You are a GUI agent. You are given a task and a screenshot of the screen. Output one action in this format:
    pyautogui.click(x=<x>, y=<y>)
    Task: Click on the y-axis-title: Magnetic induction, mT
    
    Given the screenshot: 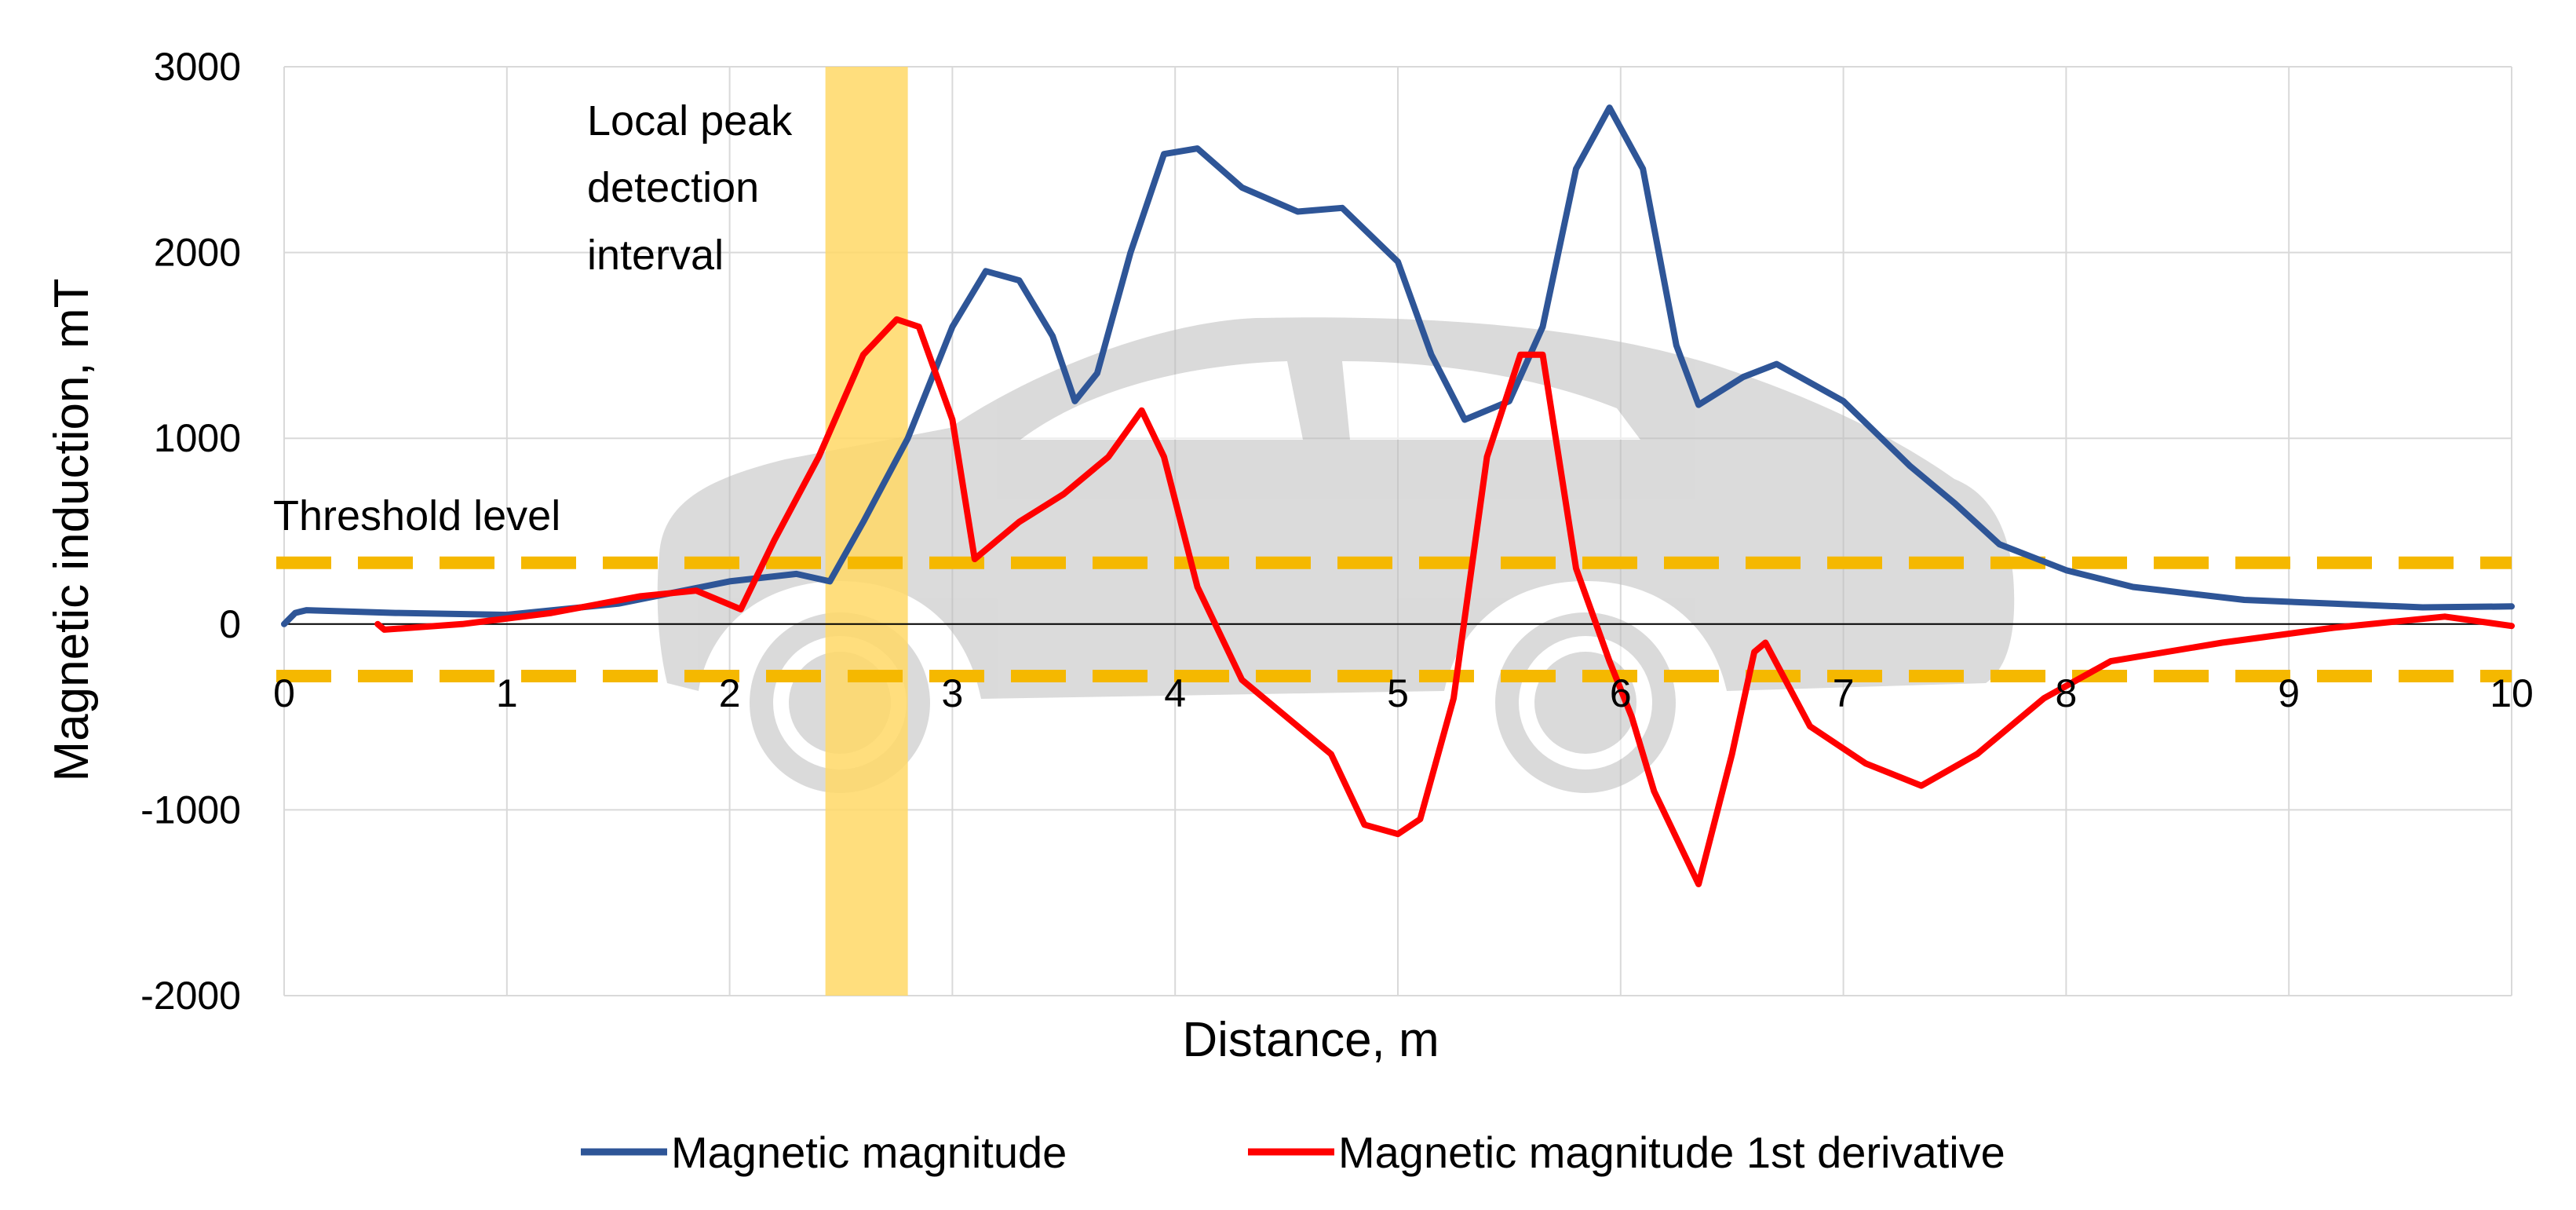 What is the action you would take?
    pyautogui.click(x=72, y=530)
    